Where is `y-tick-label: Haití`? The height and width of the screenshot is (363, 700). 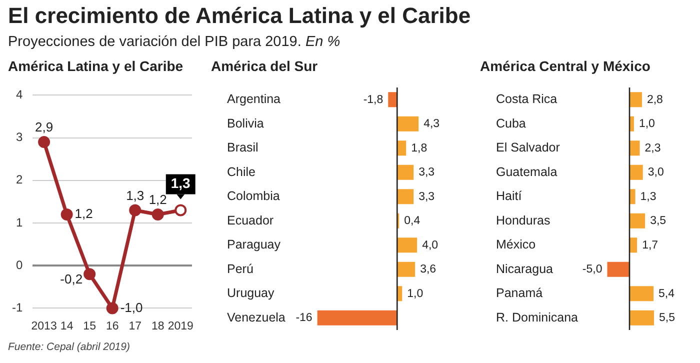 y-tick-label: Haití is located at coordinates (509, 196).